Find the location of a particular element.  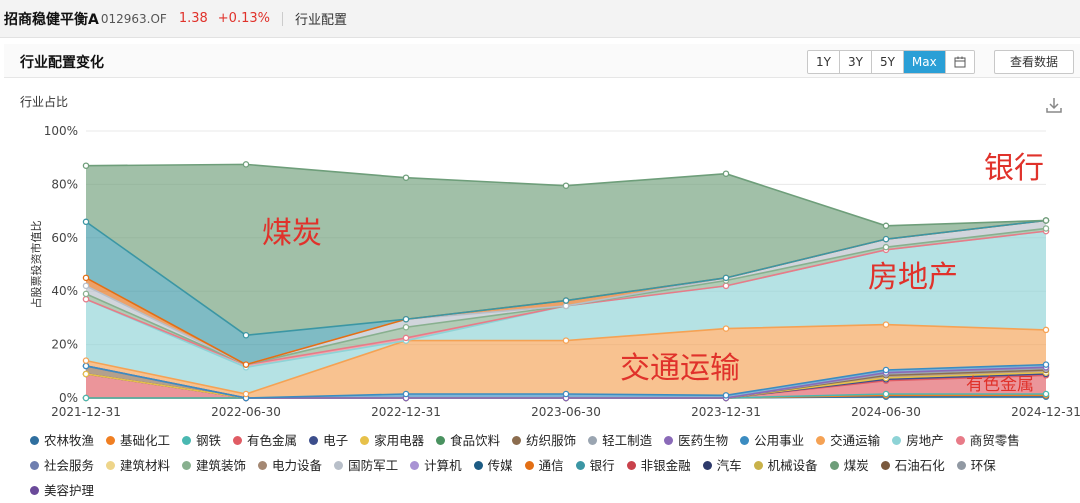

legend-item: 机械设备 is located at coordinates (785, 465).